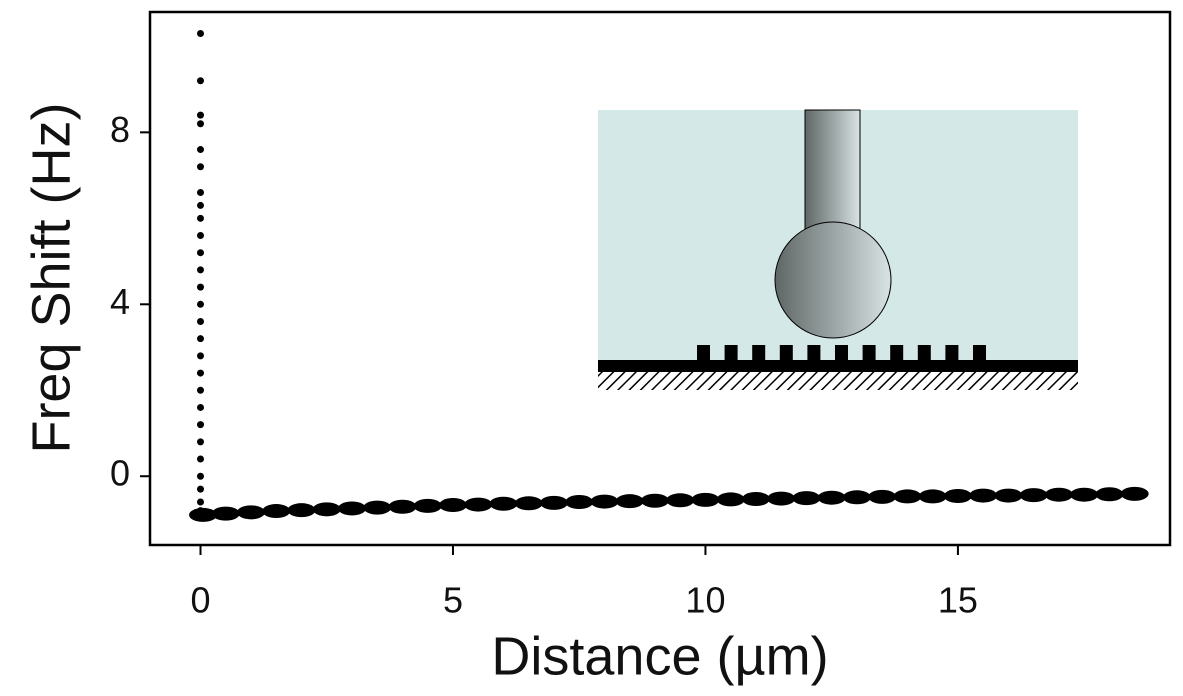  Describe the element at coordinates (659, 656) in the screenshot. I see `x-axis-label: Distance (µm)` at that location.